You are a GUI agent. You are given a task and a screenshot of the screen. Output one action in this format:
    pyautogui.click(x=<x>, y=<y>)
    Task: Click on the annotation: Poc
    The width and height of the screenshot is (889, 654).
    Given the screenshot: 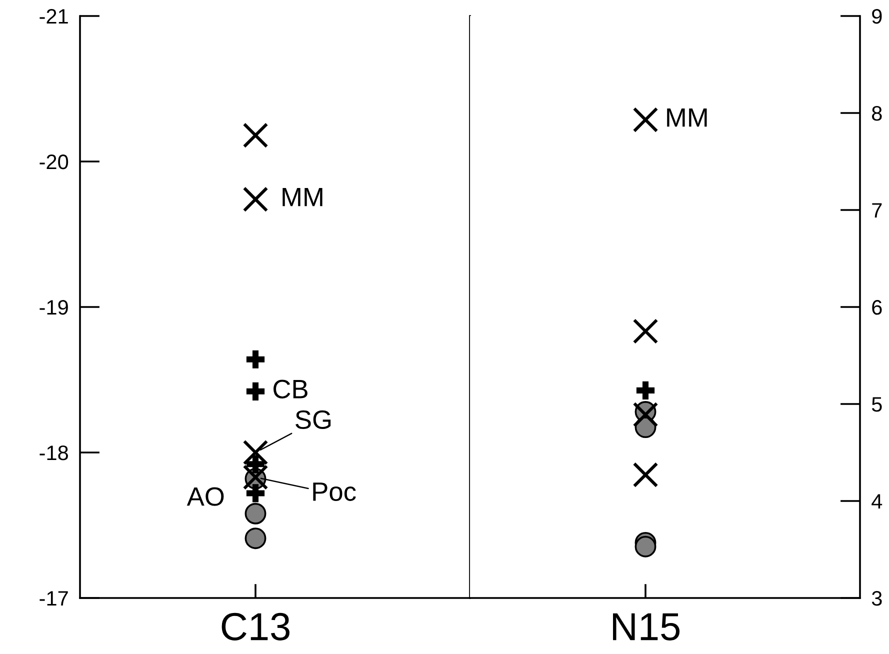 What is the action you would take?
    pyautogui.click(x=334, y=491)
    